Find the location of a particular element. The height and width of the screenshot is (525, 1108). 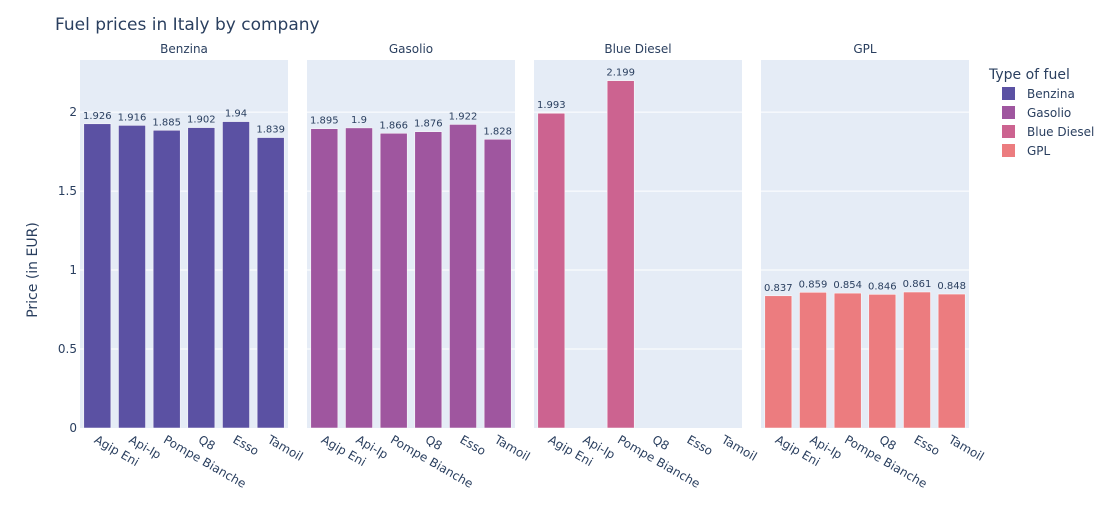

y-tick-label: 1 is located at coordinates (73, 270).